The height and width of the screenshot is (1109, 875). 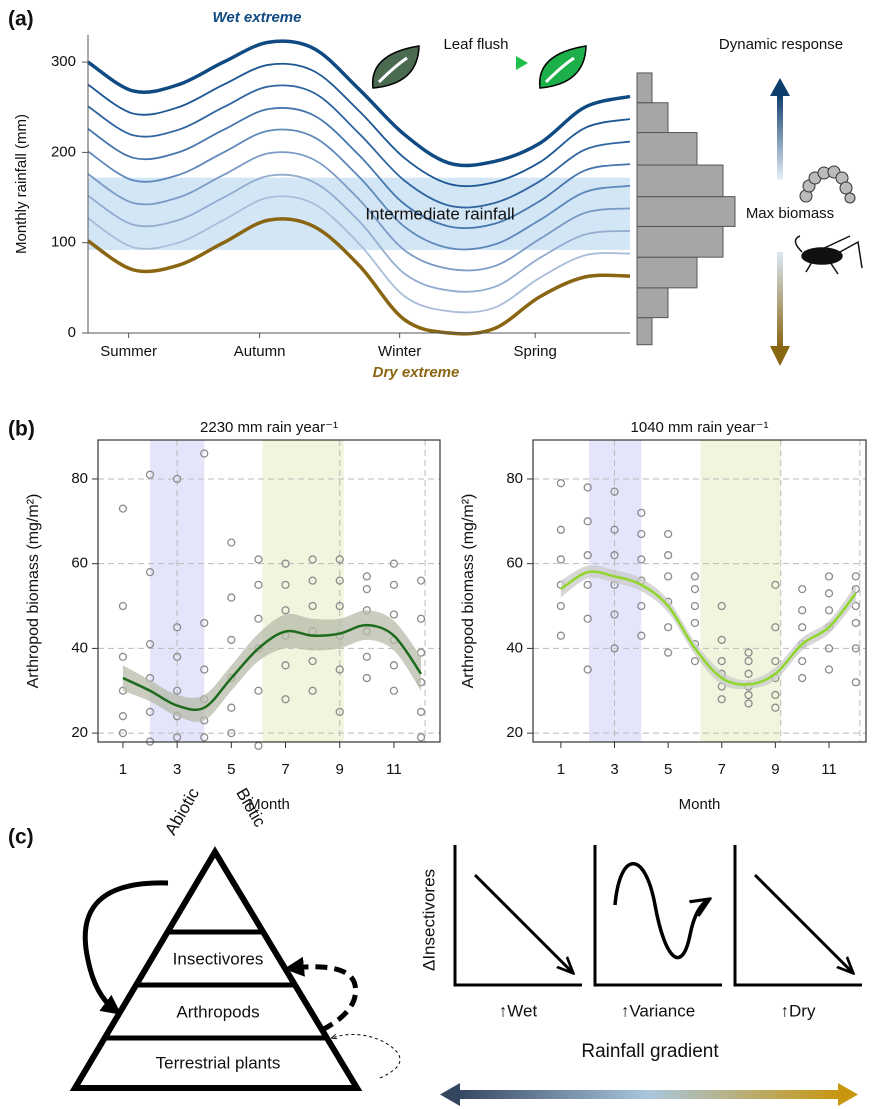 What do you see at coordinates (359, 213) in the screenshot?
I see `intermediate-band` at bounding box center [359, 213].